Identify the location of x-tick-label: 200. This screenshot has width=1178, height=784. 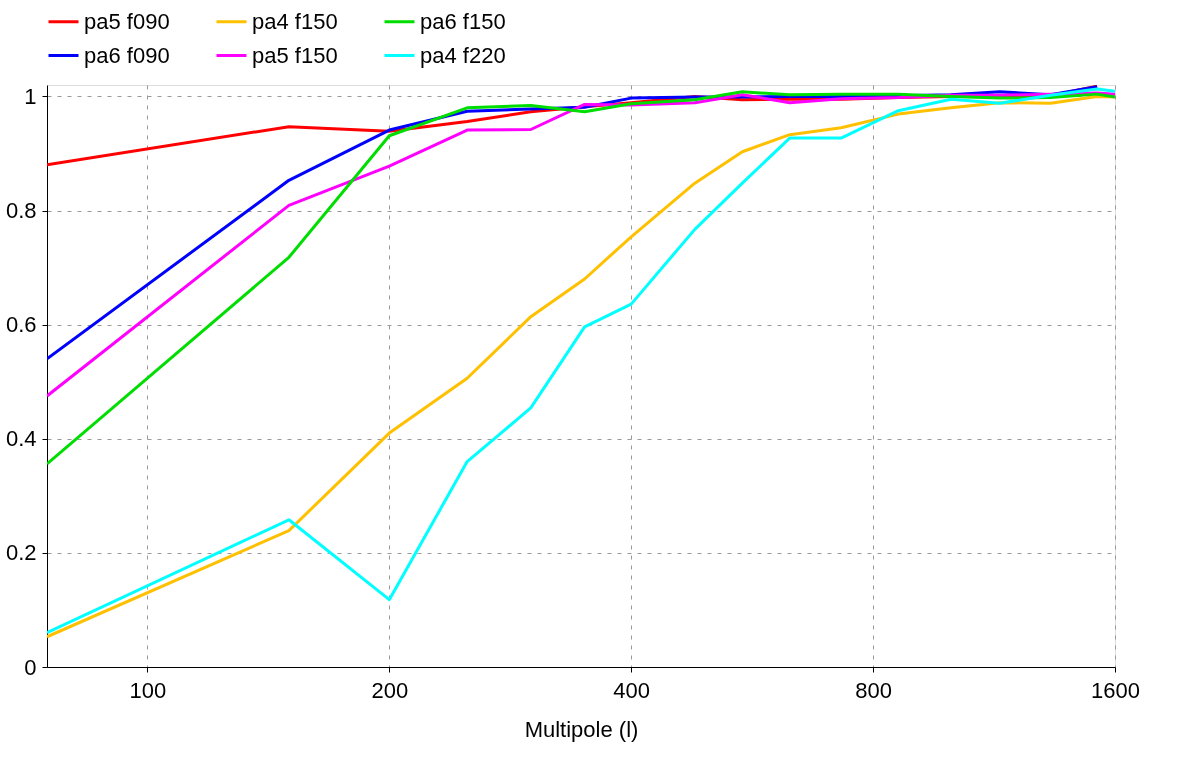
(390, 690).